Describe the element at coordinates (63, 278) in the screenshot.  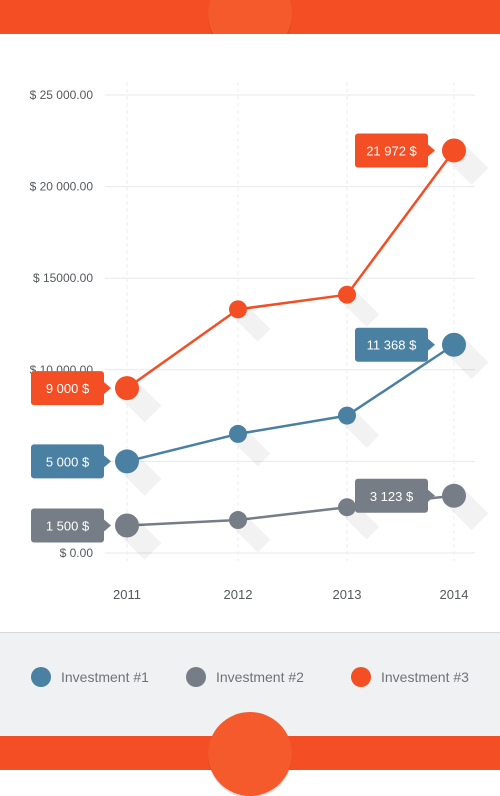
I see `y-tick-label: $ 15000.00` at that location.